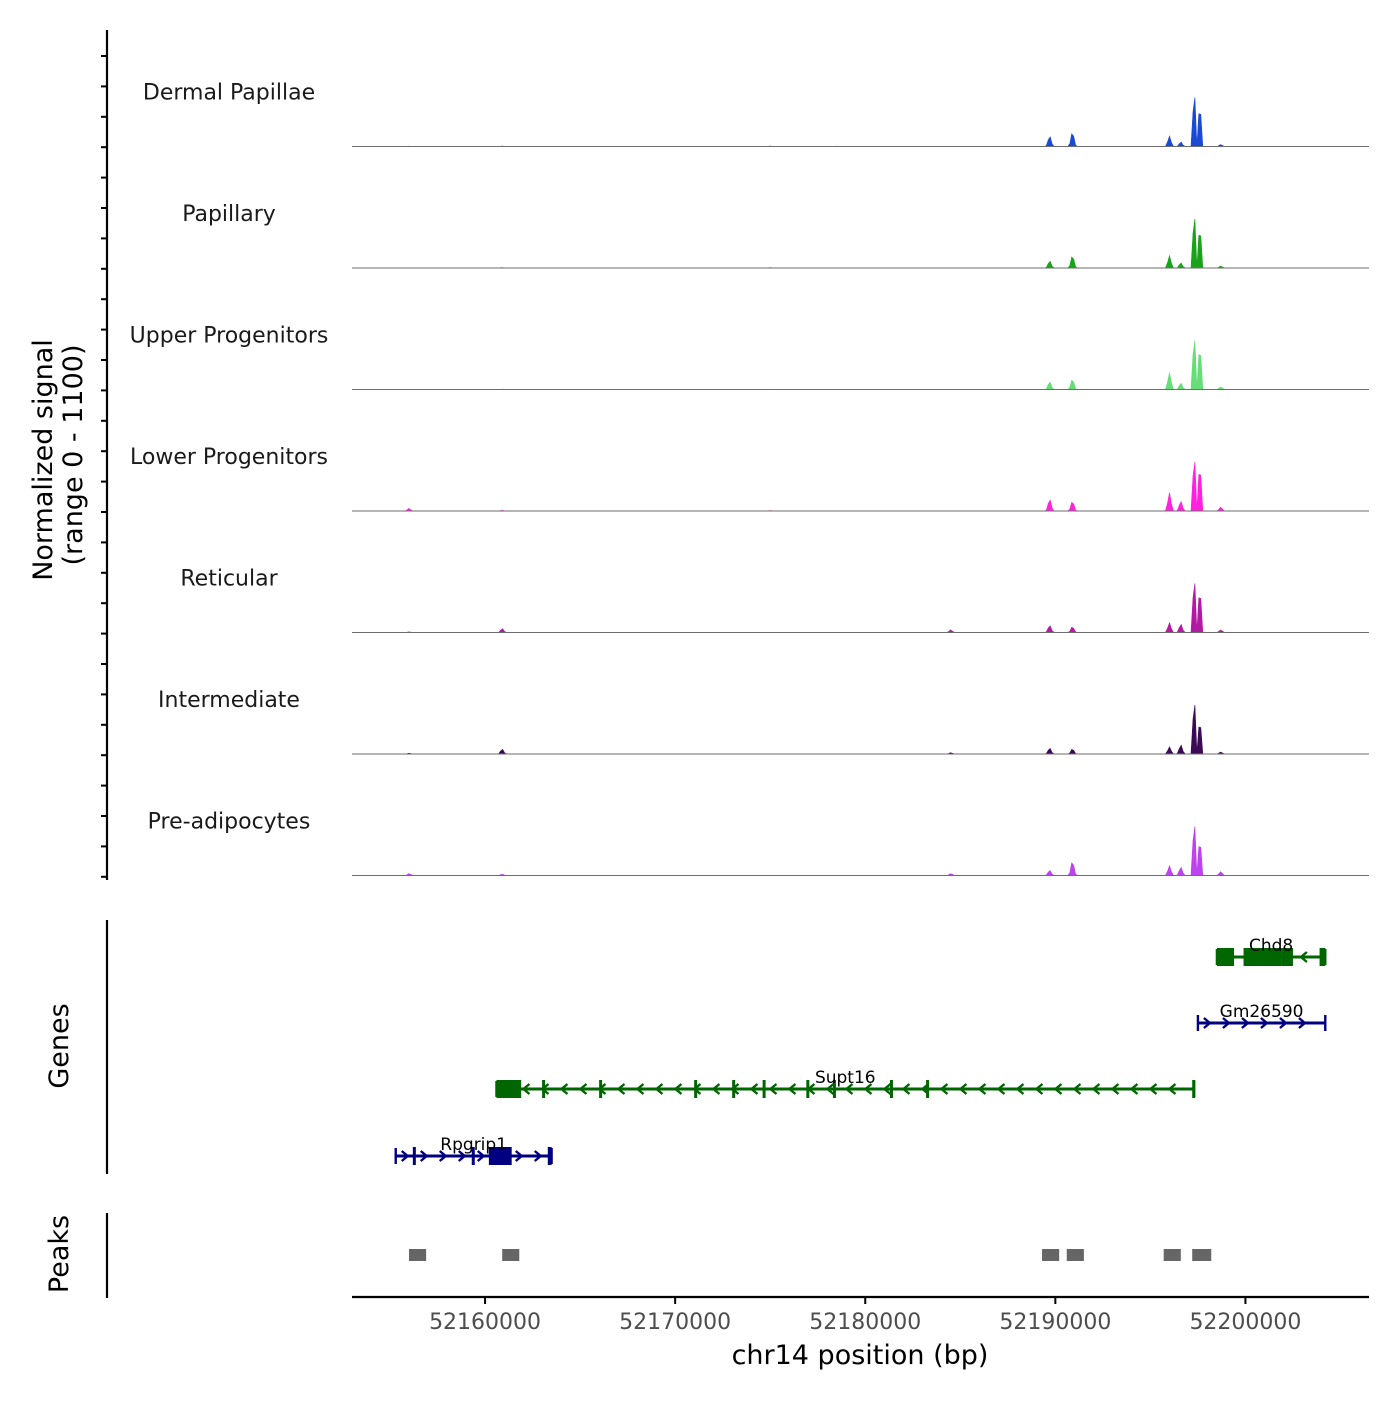 This screenshot has width=1400, height=1404. I want to click on track-label: Reticular, so click(229, 579).